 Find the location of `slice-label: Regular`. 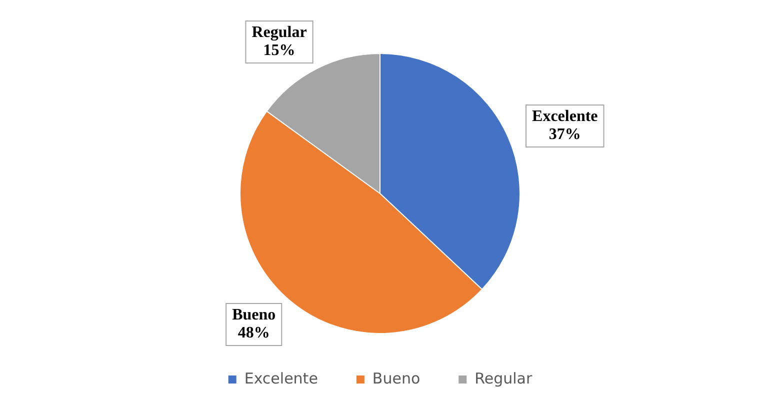

slice-label: Regular is located at coordinates (279, 33).